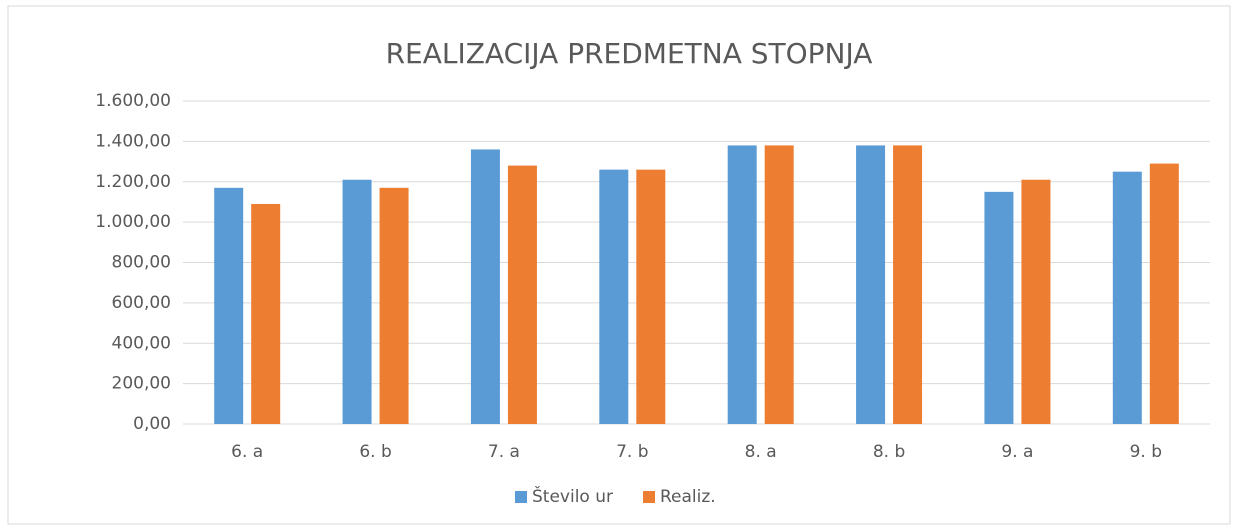 Image resolution: width=1239 pixels, height=529 pixels. Describe the element at coordinates (152, 424) in the screenshot. I see `y-tick-label: 0,00` at that location.